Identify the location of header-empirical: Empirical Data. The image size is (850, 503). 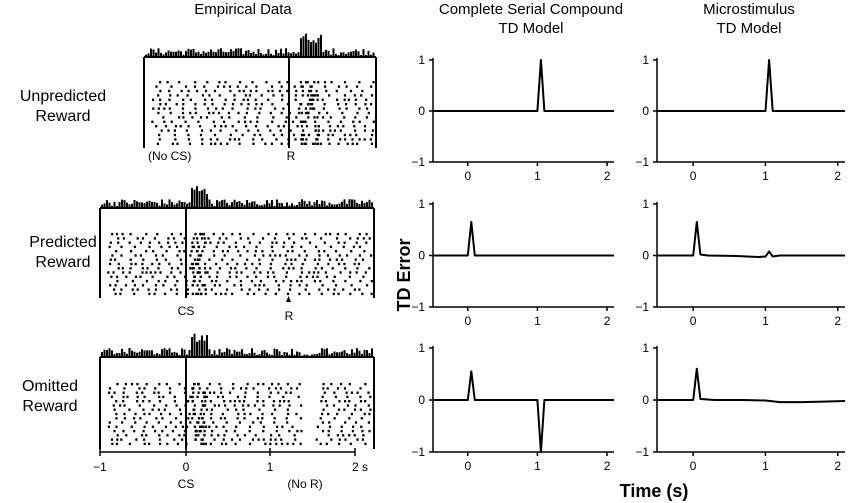
(243, 9).